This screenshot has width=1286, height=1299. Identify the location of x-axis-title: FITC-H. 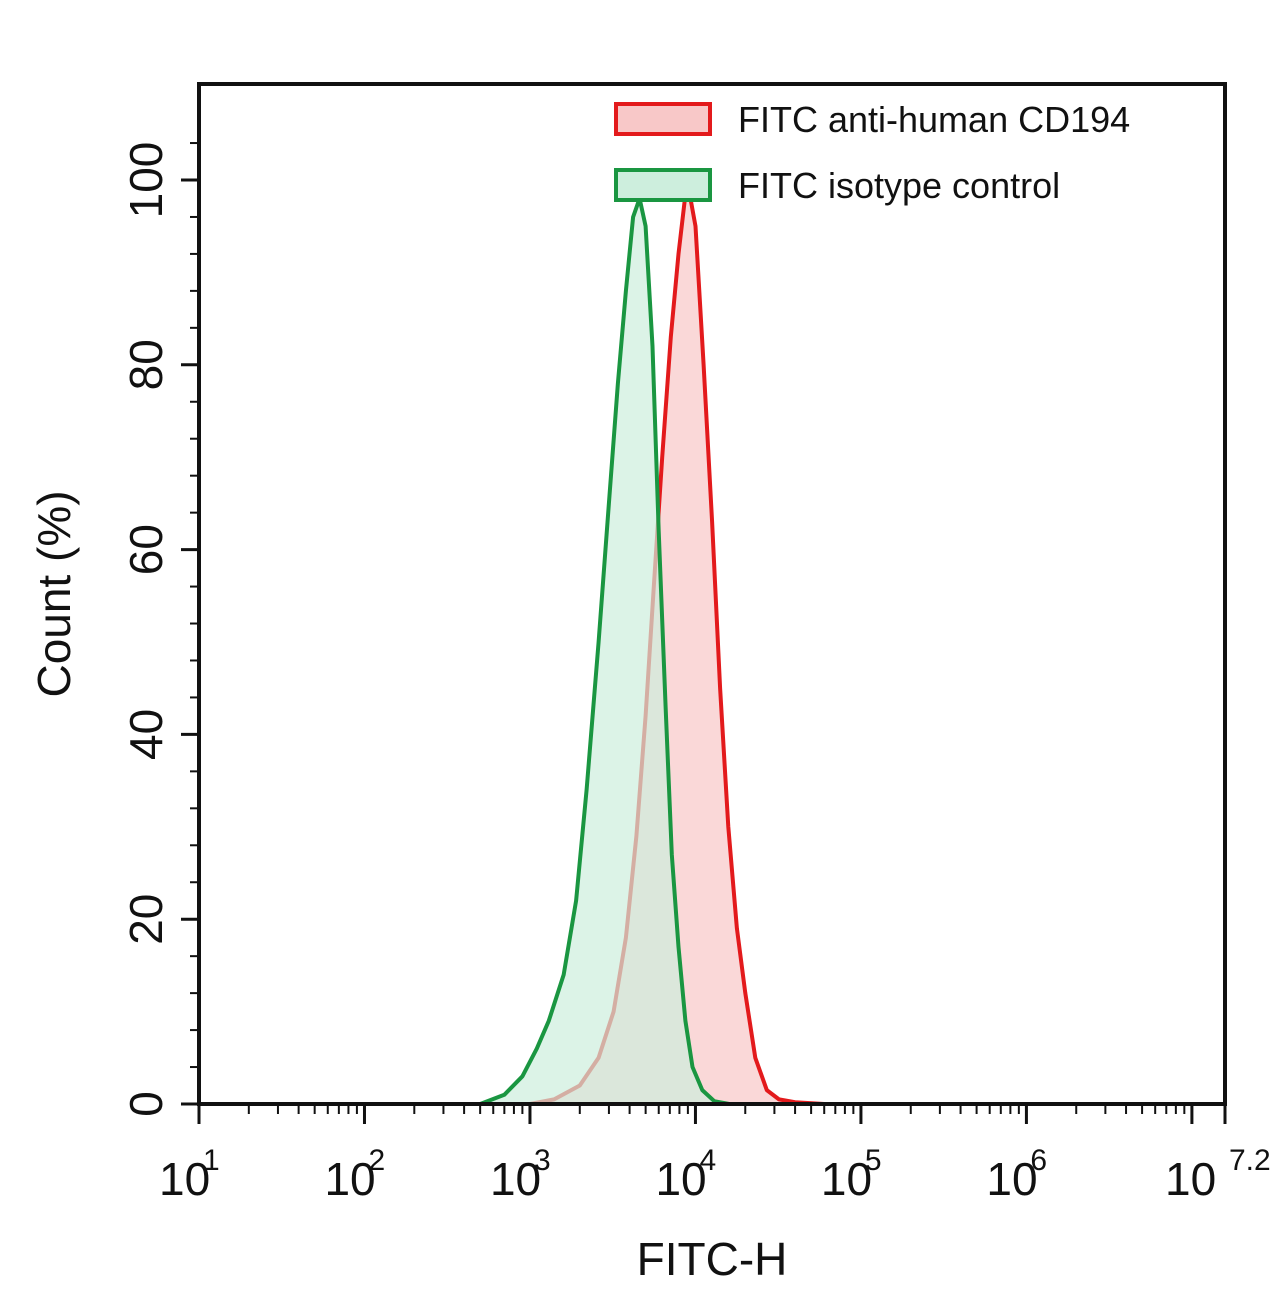
(712, 1259).